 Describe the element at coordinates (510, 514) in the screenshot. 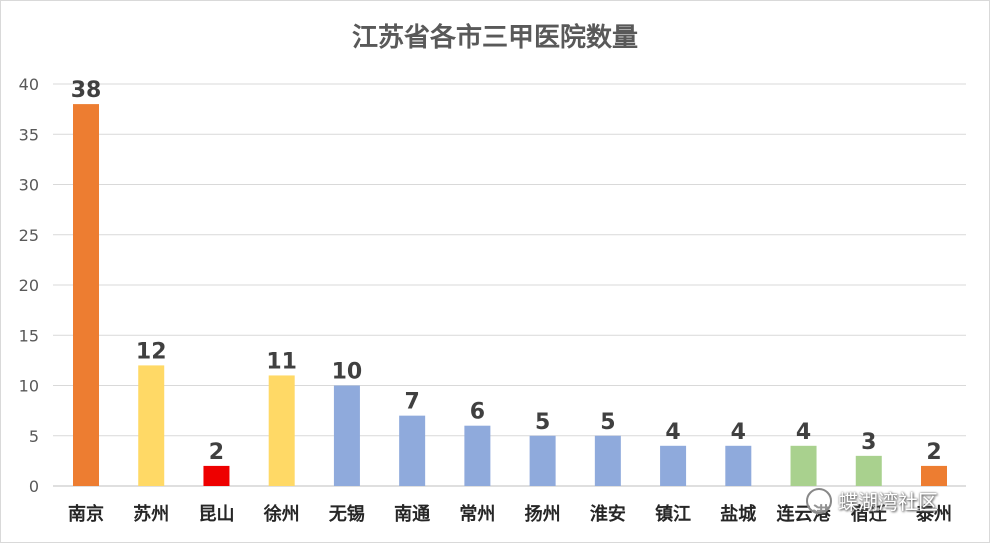

I see `x-axis-labels: 南京 苏州 昆山 徐州 无锡 南通 常州 扬州 淮安 镇江 盐城 连云港 宿迁 泰州` at that location.